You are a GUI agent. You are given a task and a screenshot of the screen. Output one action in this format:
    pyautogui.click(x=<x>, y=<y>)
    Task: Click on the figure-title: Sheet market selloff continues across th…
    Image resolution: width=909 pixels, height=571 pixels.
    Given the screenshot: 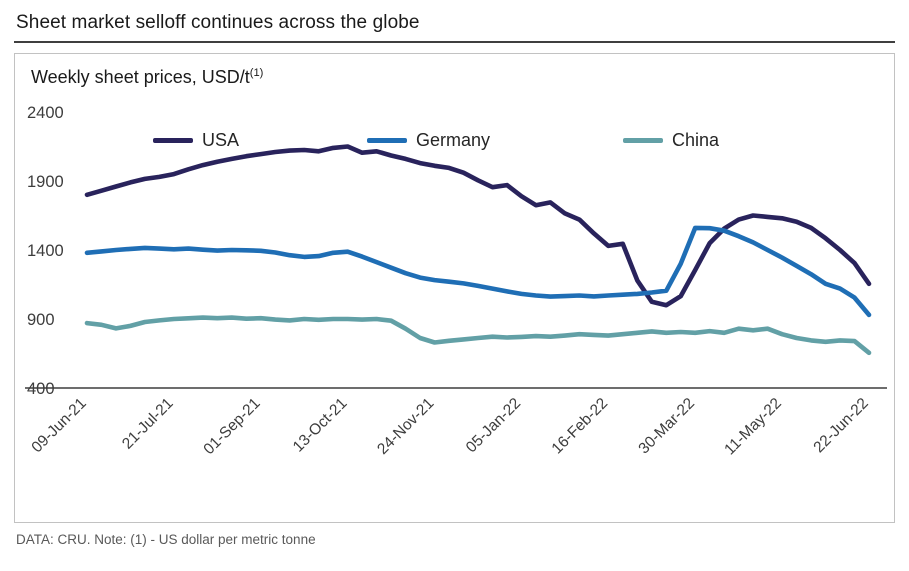 What is the action you would take?
    pyautogui.click(x=218, y=22)
    